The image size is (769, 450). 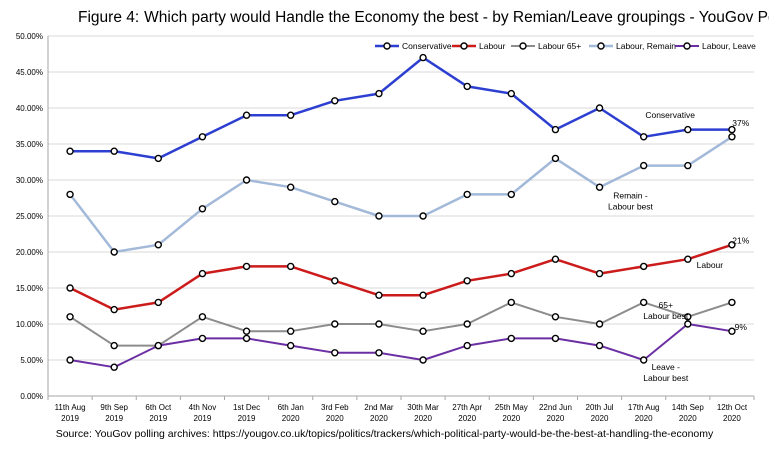 What do you see at coordinates (31, 360) in the screenshot?
I see `y-tick-label: 5.00%` at bounding box center [31, 360].